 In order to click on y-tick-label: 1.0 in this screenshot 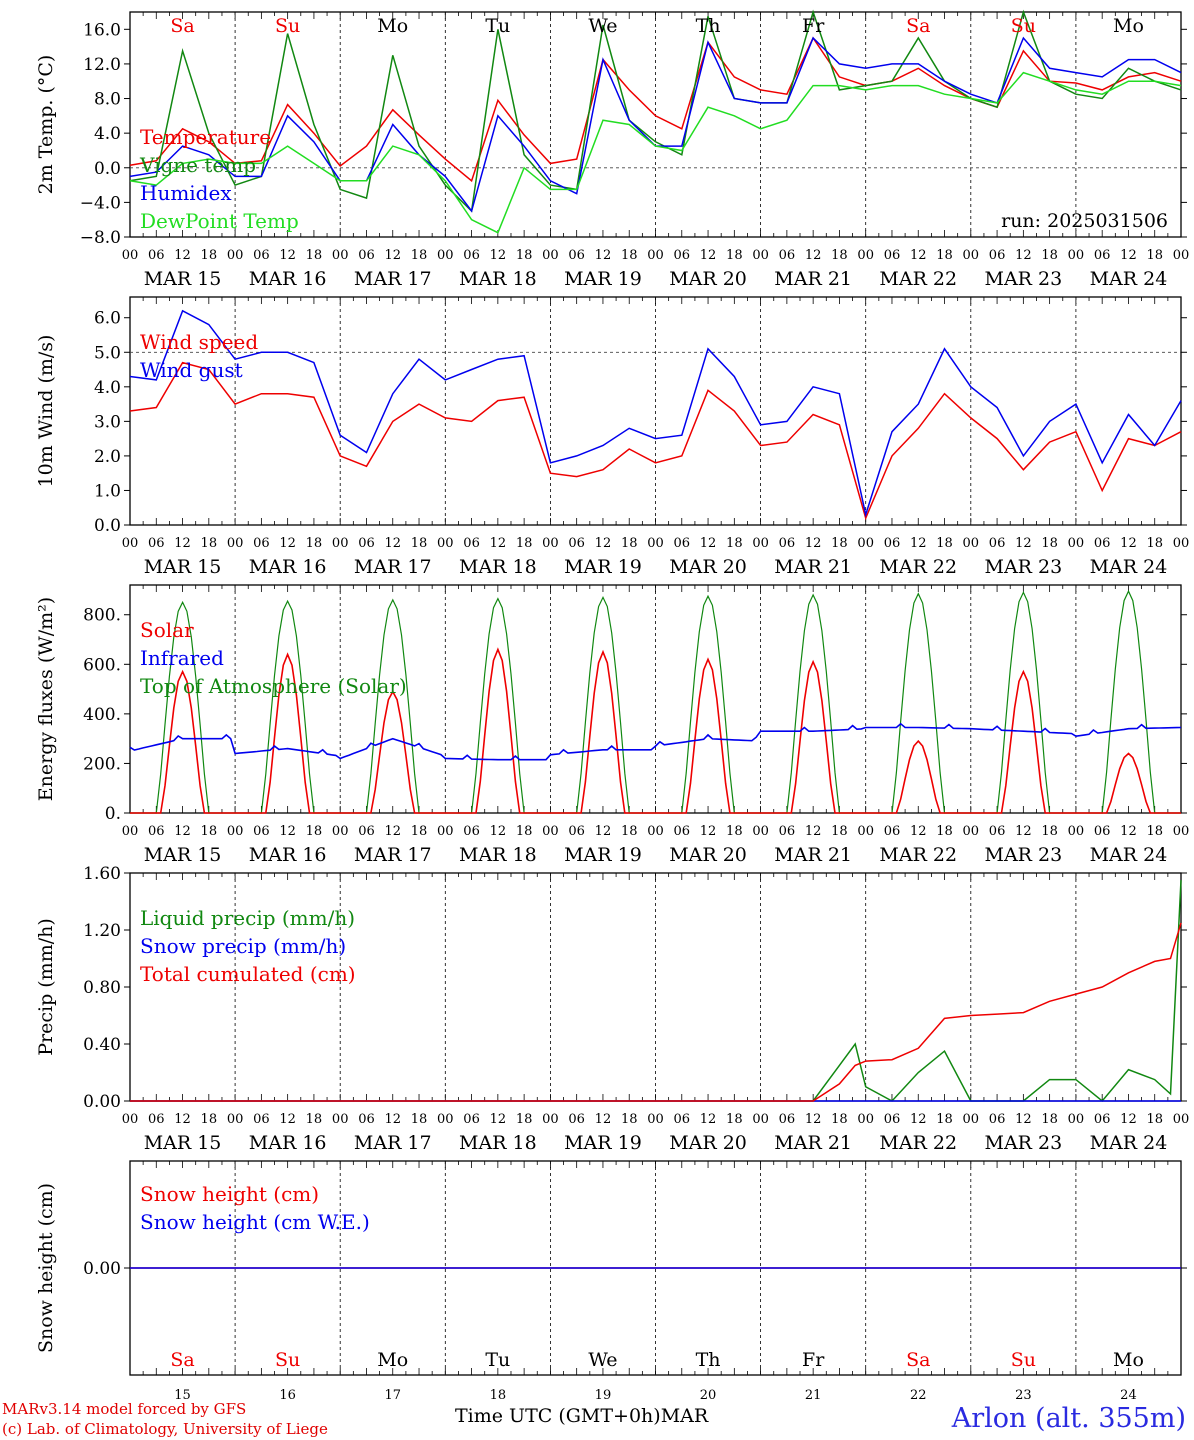, I will do `click(107, 491)`.